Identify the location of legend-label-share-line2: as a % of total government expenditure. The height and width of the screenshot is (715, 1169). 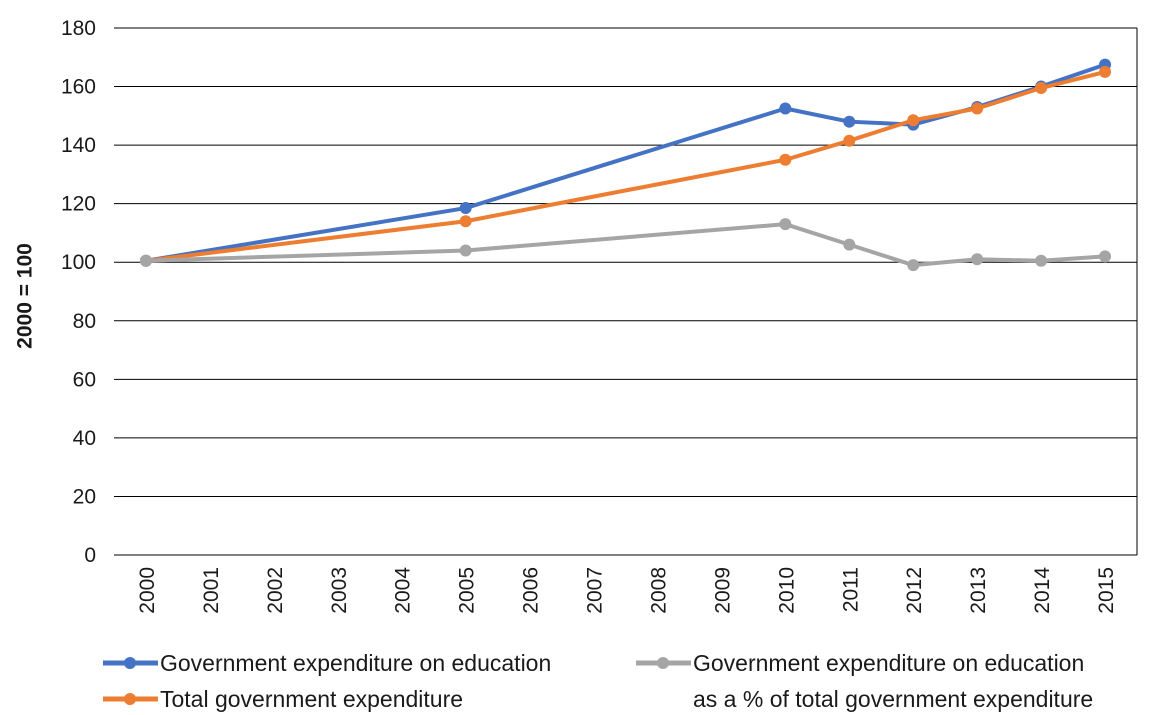
(893, 699).